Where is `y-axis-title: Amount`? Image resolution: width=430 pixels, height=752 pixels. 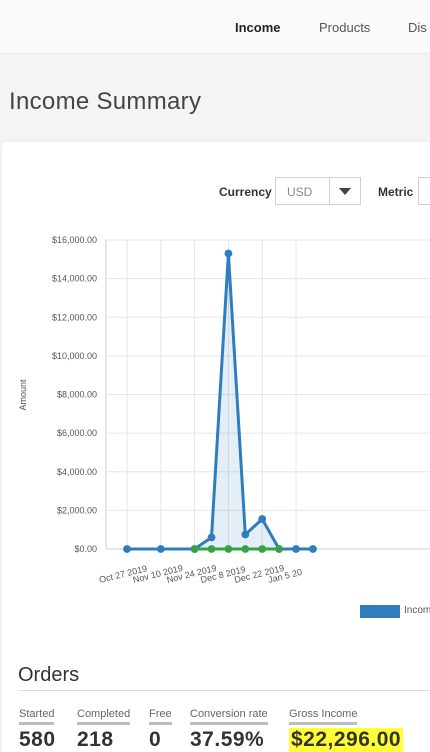 y-axis-title: Amount is located at coordinates (23, 395).